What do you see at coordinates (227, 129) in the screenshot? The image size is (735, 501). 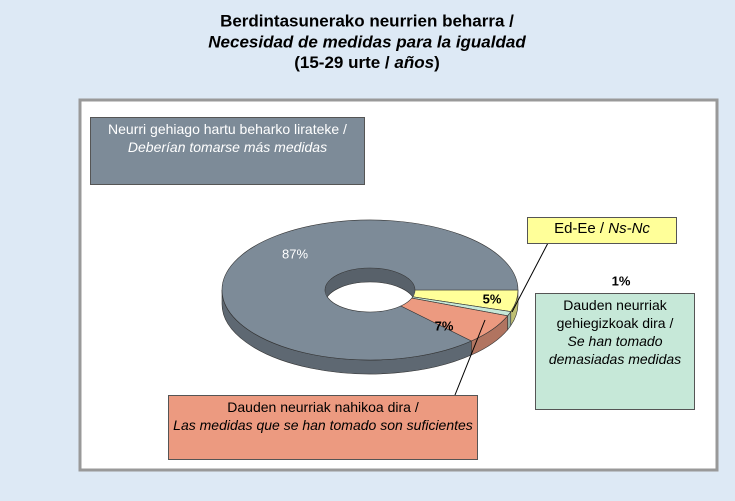 I see `label-eu: Neurri gehiago hartu beharko lirateke /` at bounding box center [227, 129].